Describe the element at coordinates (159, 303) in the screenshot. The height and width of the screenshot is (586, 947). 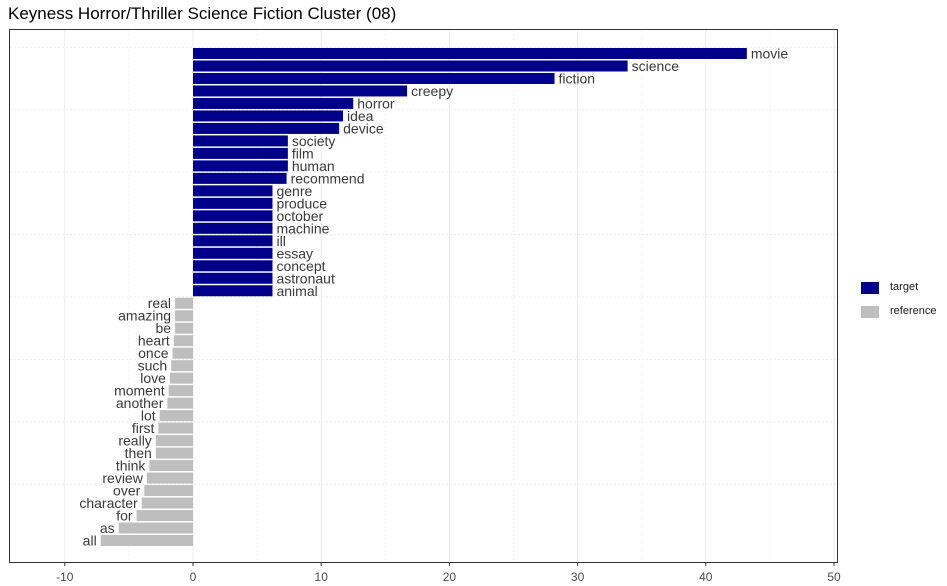
I see `bar-label-real: real` at that location.